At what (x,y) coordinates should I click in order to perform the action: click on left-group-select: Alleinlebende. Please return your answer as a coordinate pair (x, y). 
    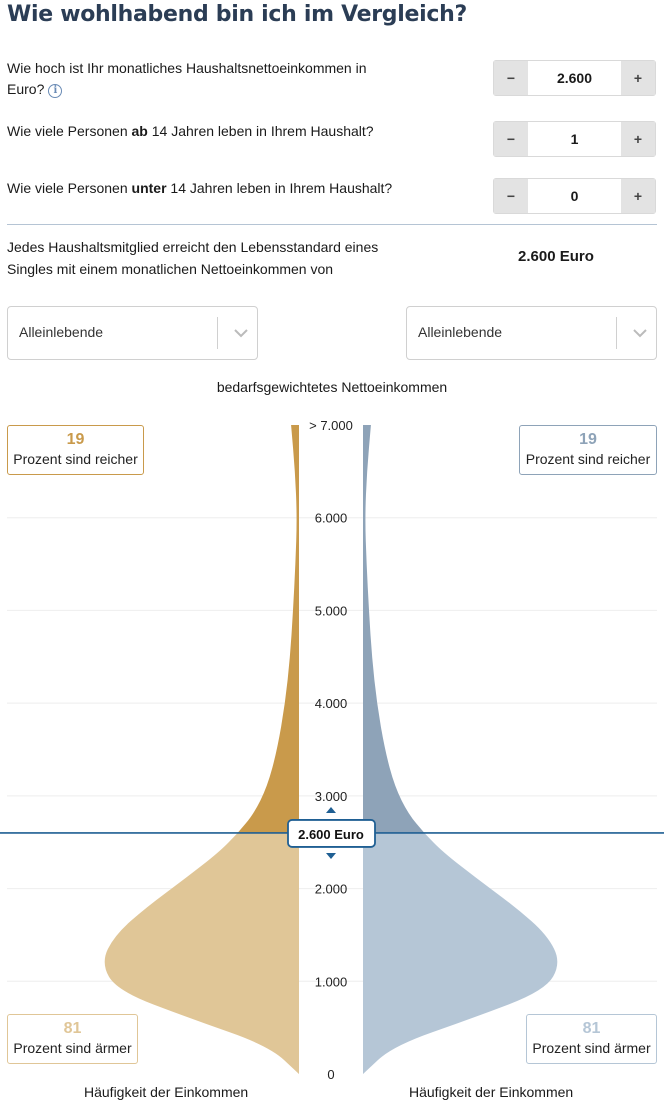
    Looking at the image, I should click on (132, 333).